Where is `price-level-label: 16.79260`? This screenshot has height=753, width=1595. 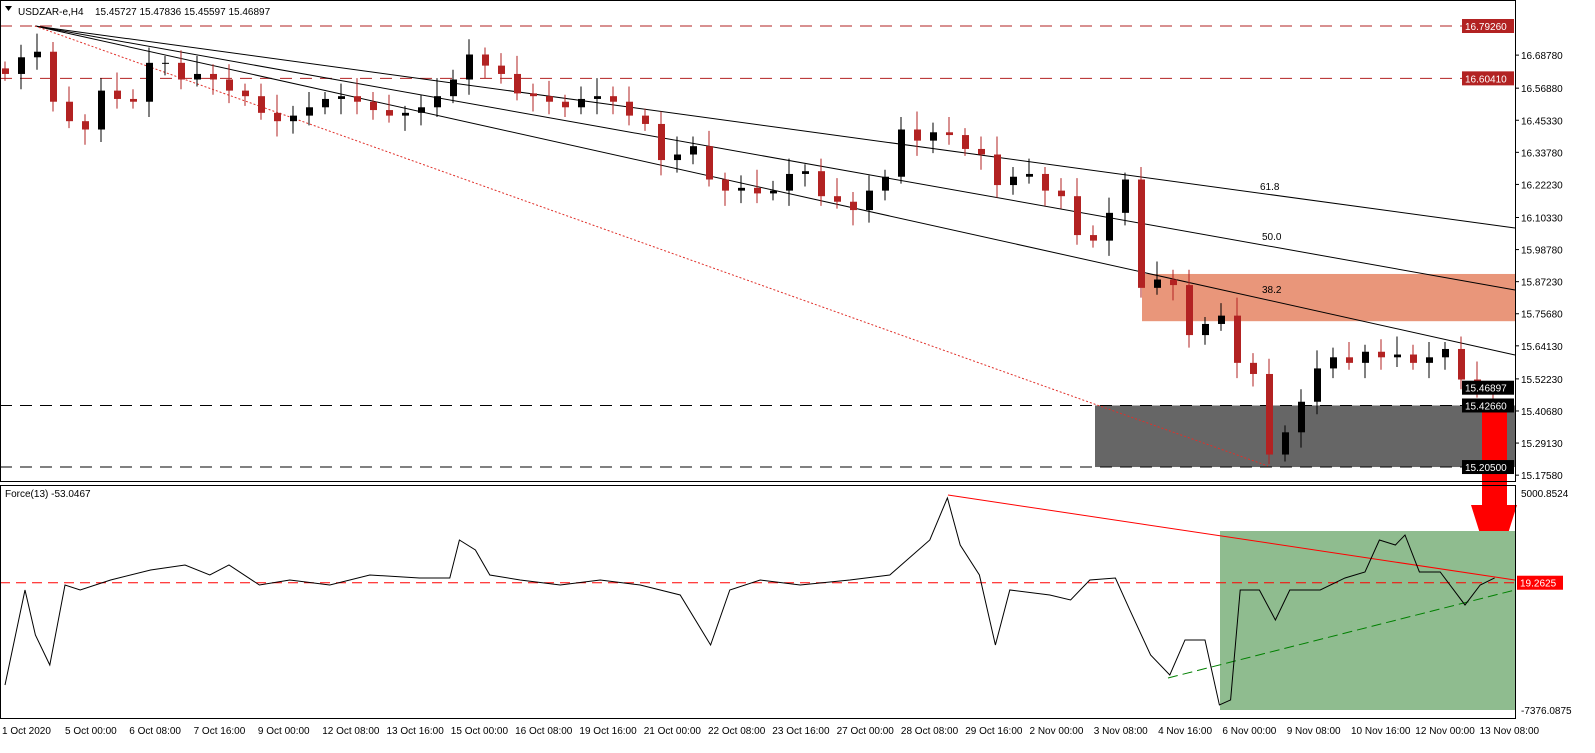 price-level-label: 16.79260 is located at coordinates (1486, 27).